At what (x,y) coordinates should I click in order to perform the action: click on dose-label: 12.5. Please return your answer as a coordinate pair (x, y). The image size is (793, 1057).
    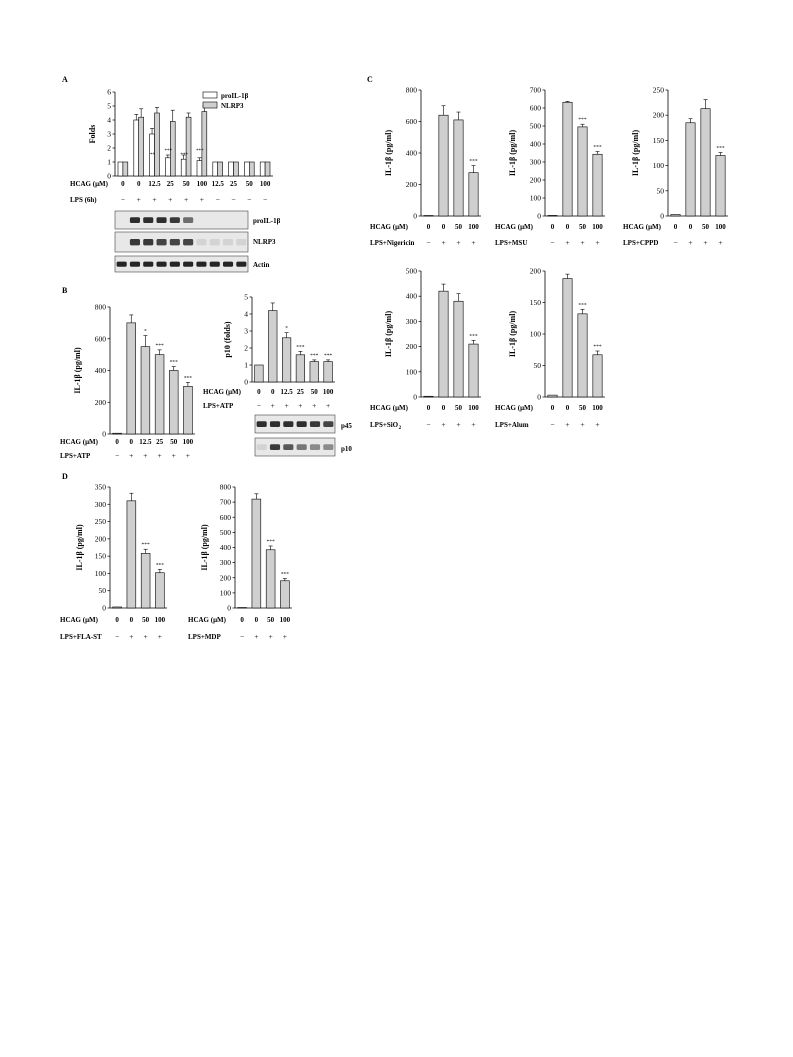
    Looking at the image, I should click on (218, 184).